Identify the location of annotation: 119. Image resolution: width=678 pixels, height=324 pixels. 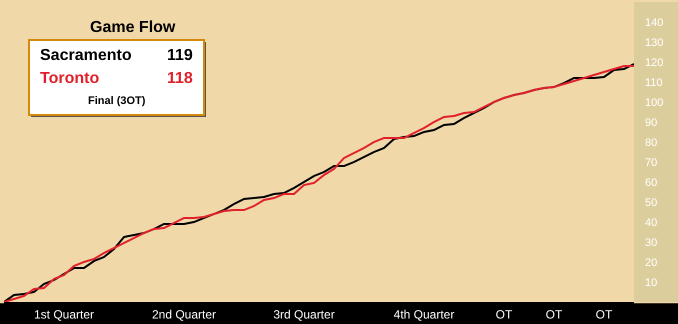
(180, 55).